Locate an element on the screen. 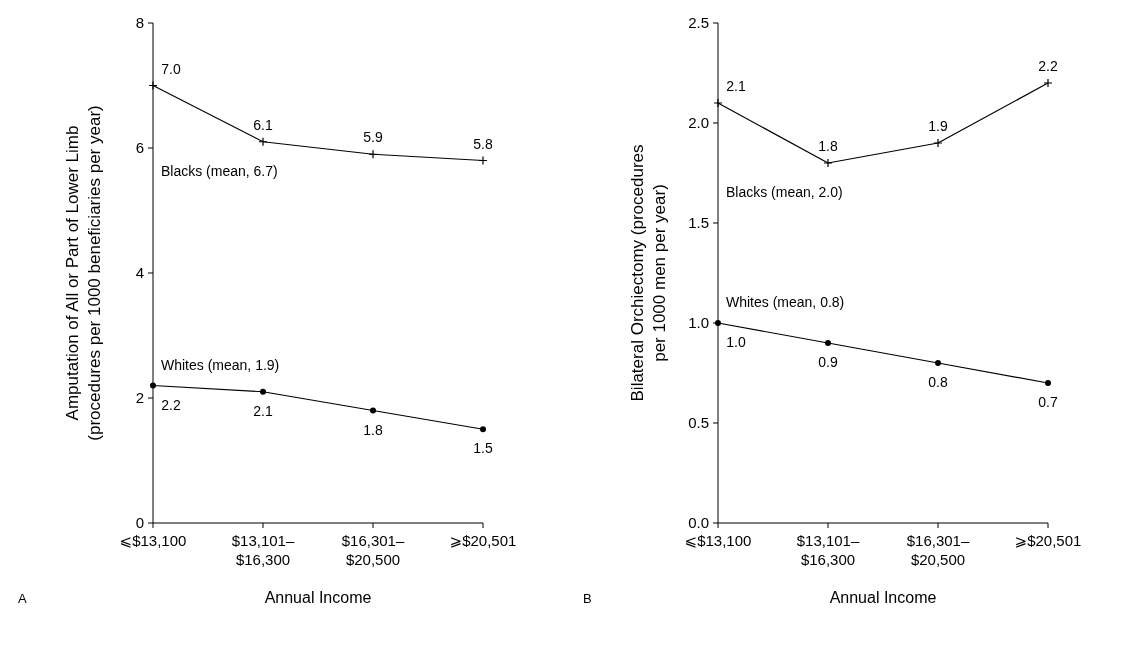  y-tick-label: 6 is located at coordinates (139, 148).